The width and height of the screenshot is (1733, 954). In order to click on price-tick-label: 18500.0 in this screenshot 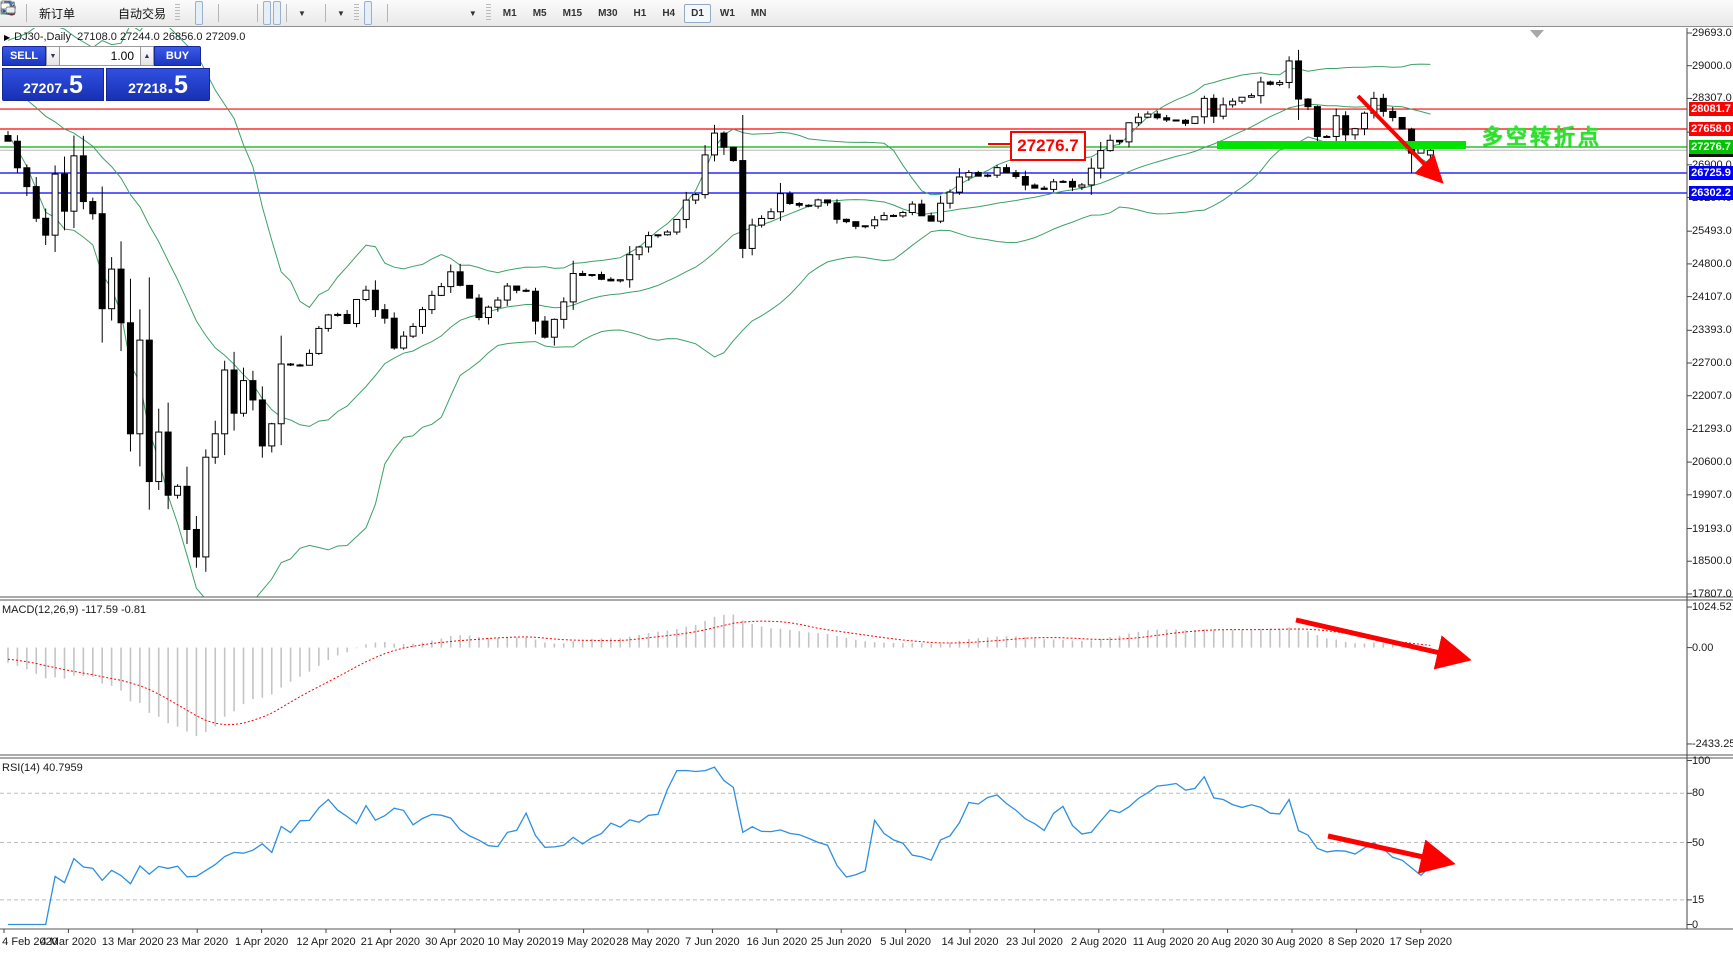, I will do `click(1712, 561)`.